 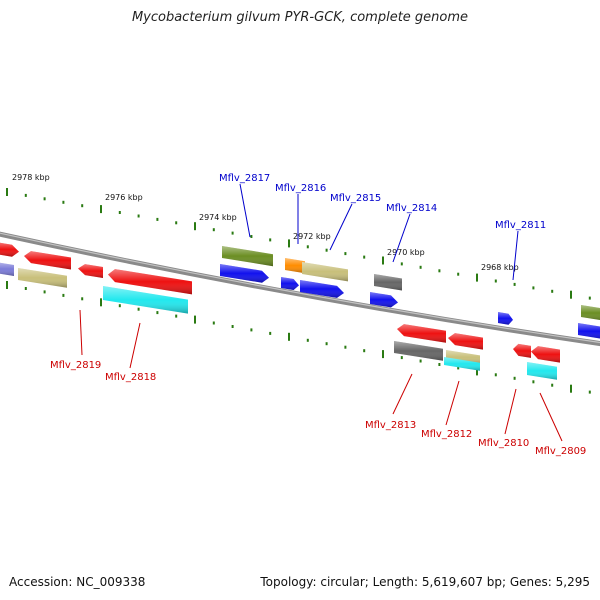 I want to click on kbp-label-2972: 2972 kbp, so click(x=312, y=236).